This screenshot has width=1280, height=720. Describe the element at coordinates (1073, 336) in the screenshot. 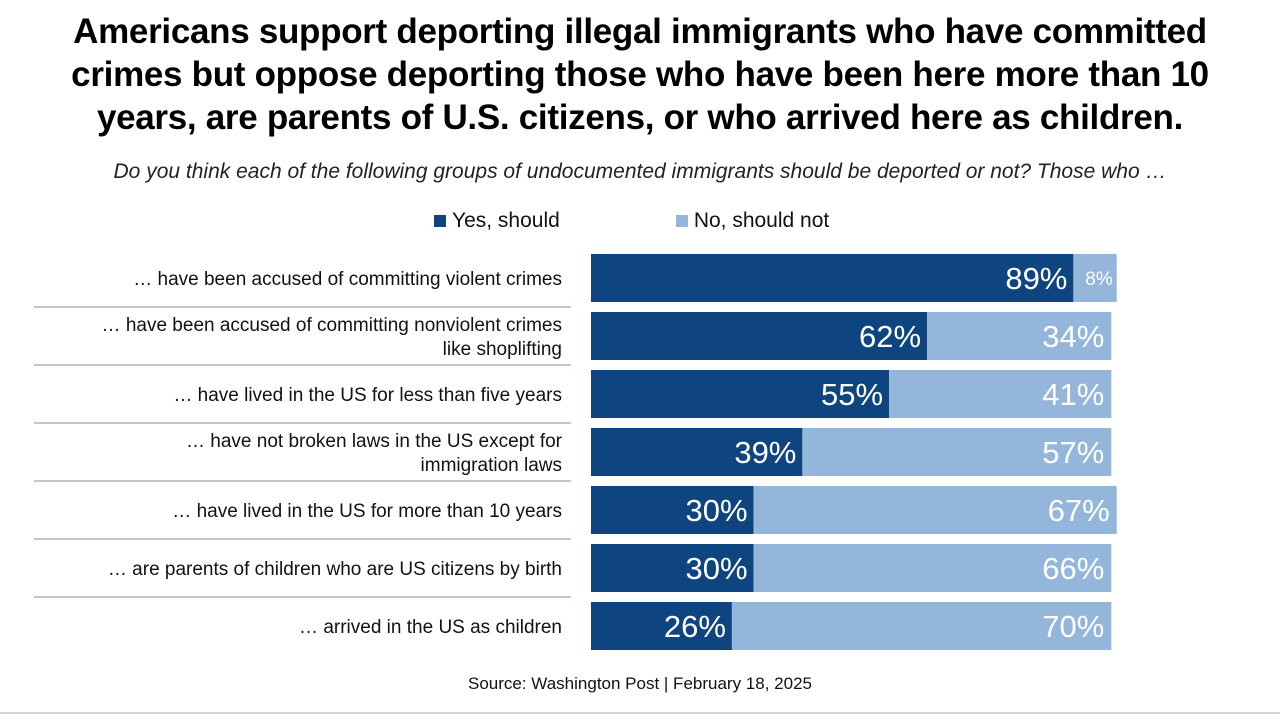

I see `data-label-no: 34%` at that location.